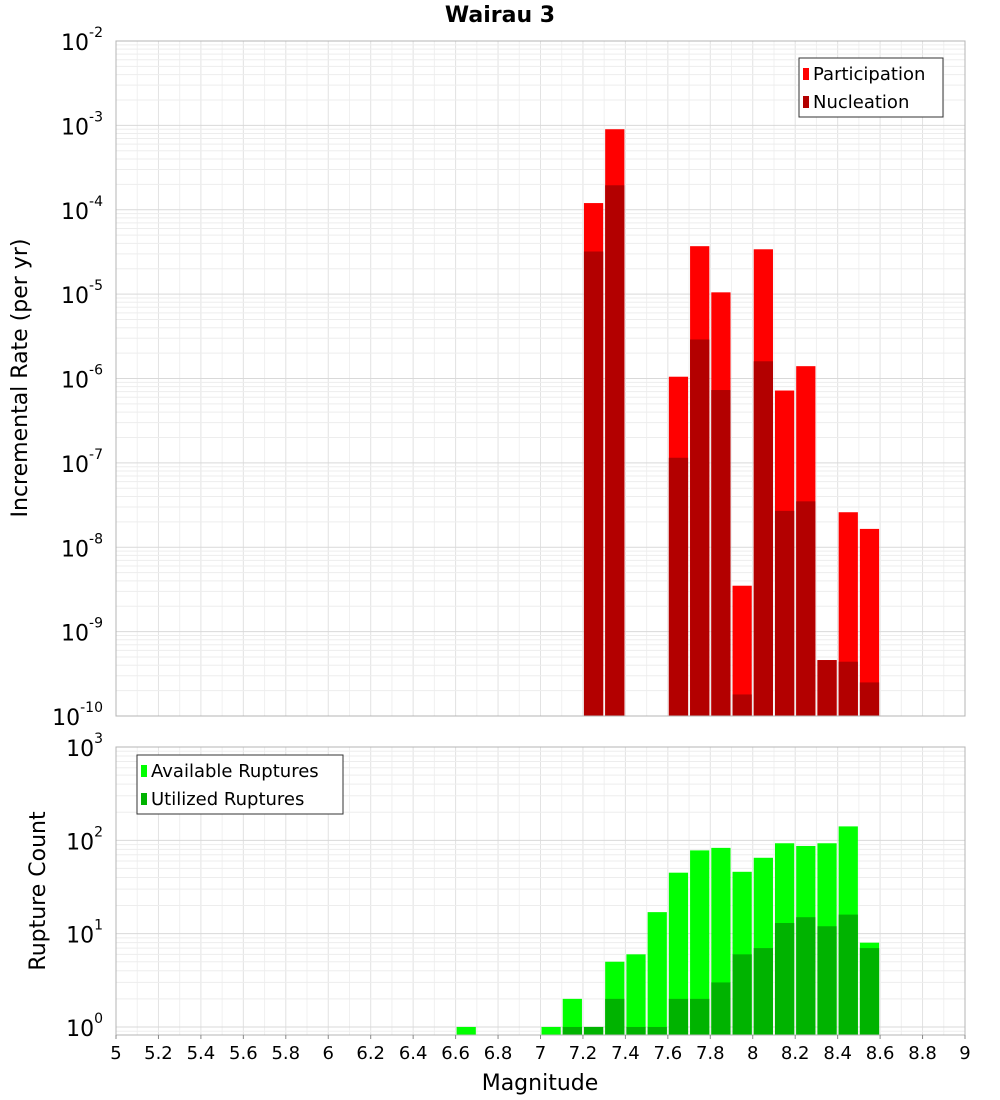 This screenshot has height=1100, width=1000. I want to click on rate-y-tick-label: 10⁻⁸, so click(82, 546).